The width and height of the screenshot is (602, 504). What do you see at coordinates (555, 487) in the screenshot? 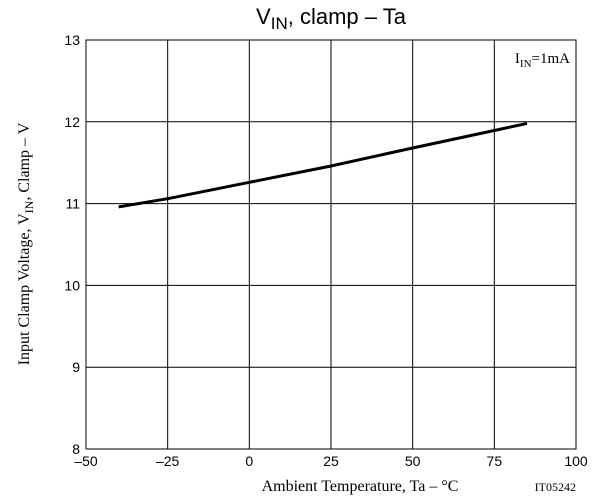
I see `figure-id: IT05242` at bounding box center [555, 487].